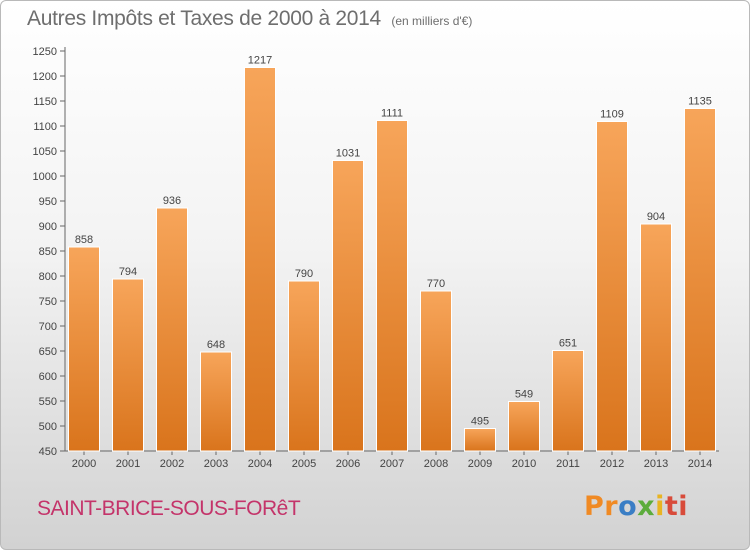 This screenshot has width=750, height=550. I want to click on y-tick-label: 1050, so click(45, 152).